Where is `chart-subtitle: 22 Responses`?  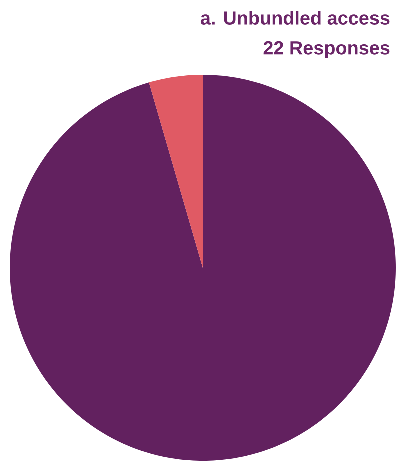
chart-subtitle: 22 Responses is located at coordinates (327, 50).